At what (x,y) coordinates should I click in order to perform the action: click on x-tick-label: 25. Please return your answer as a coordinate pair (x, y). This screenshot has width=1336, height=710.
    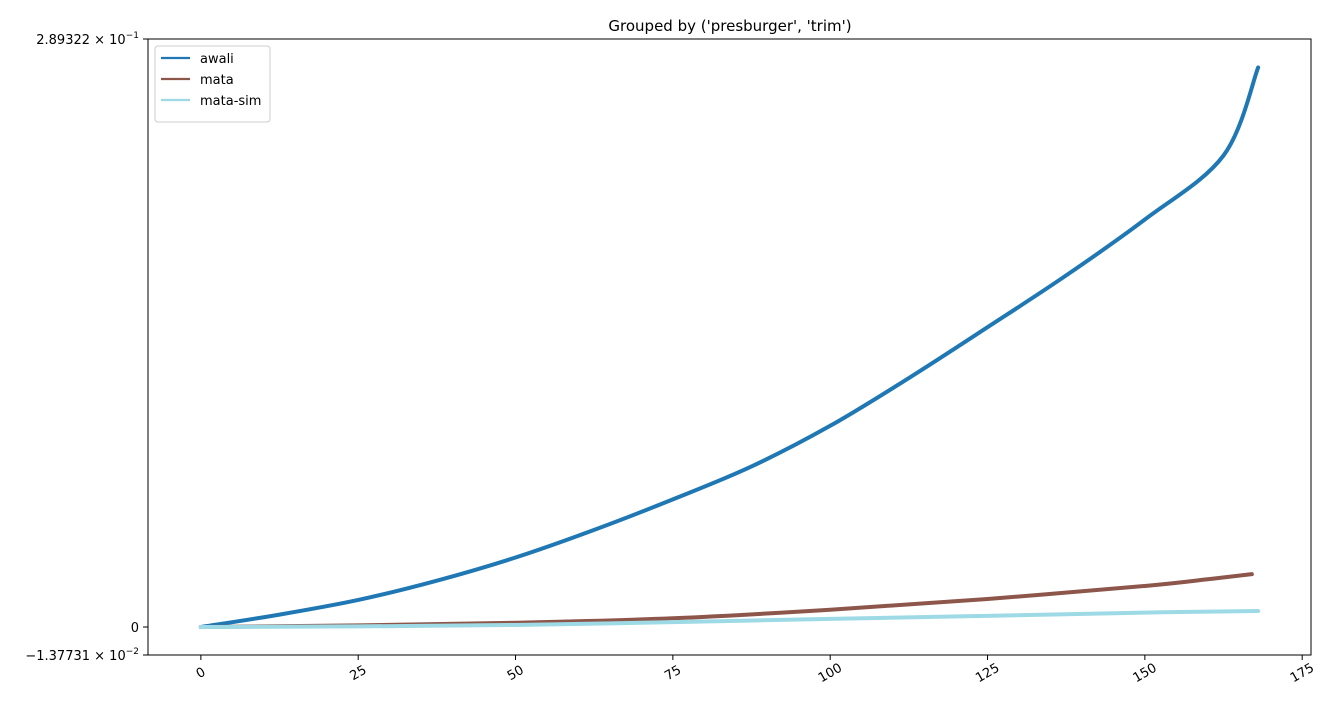
    Looking at the image, I should click on (359, 673).